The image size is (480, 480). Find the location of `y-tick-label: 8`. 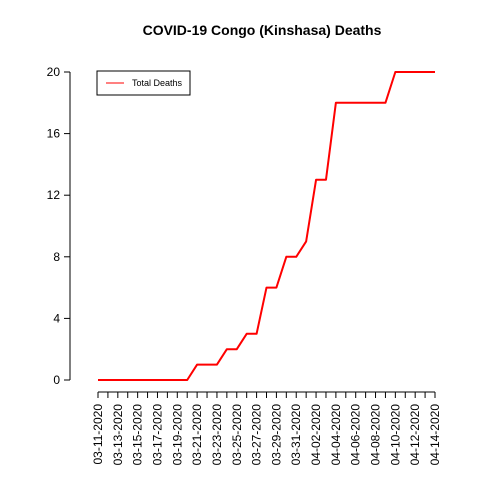

y-tick-label: 8 is located at coordinates (56, 257).